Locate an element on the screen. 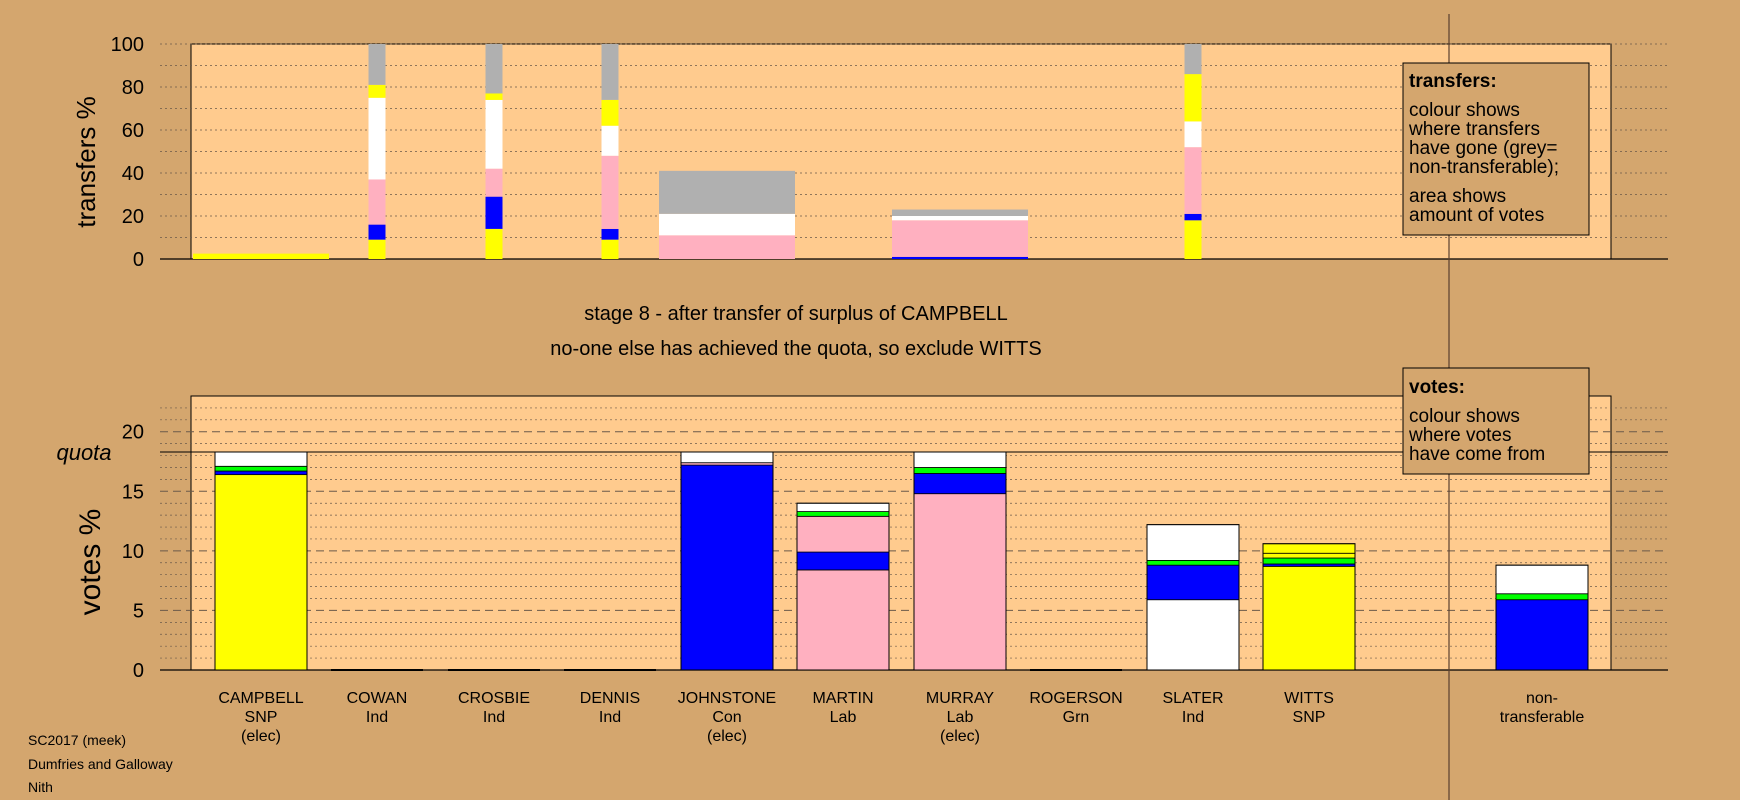  votes-y-tick-label: 20 is located at coordinates (133, 433).